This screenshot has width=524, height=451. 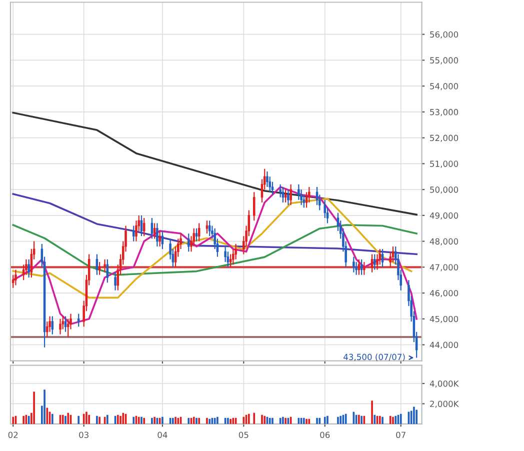 What do you see at coordinates (444, 242) in the screenshot?
I see `y-tick-label: 48,000` at bounding box center [444, 242].